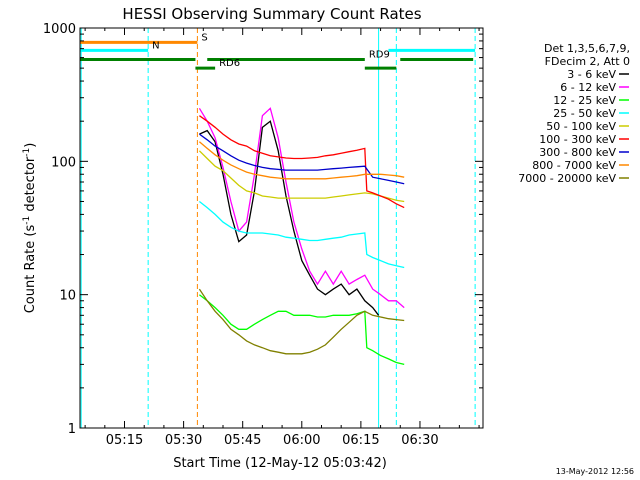  Describe the element at coordinates (280, 463) in the screenshot. I see `x-axis-title: Start Time (12-May-12 05:03:42)` at that location.